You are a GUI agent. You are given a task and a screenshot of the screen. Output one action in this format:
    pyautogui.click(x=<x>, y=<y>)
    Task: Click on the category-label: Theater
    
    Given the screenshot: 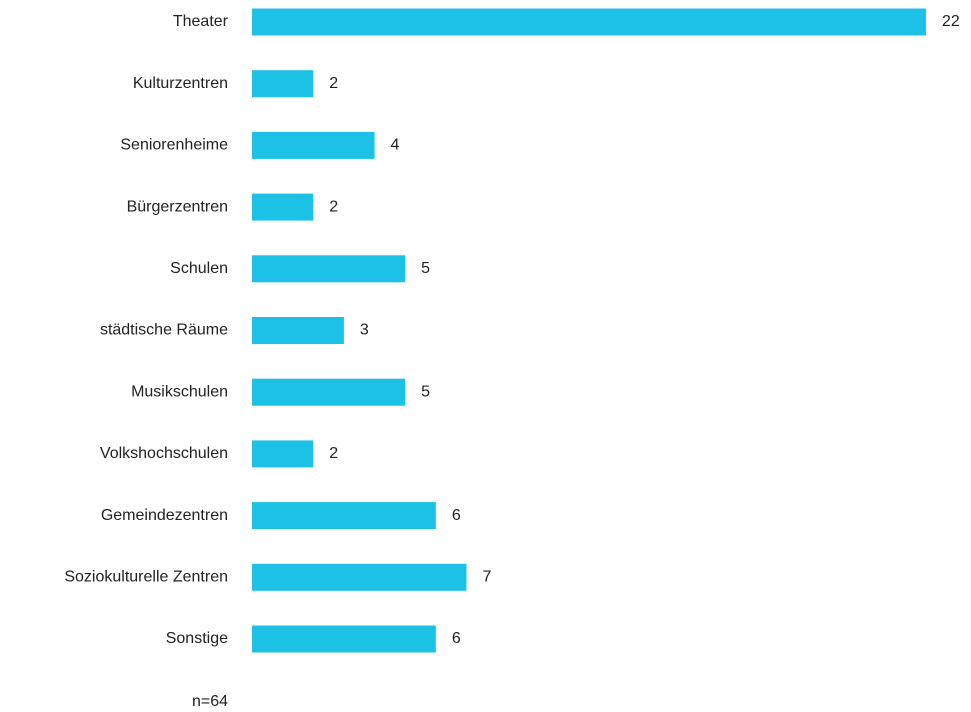 What is the action you would take?
    pyautogui.click(x=201, y=21)
    